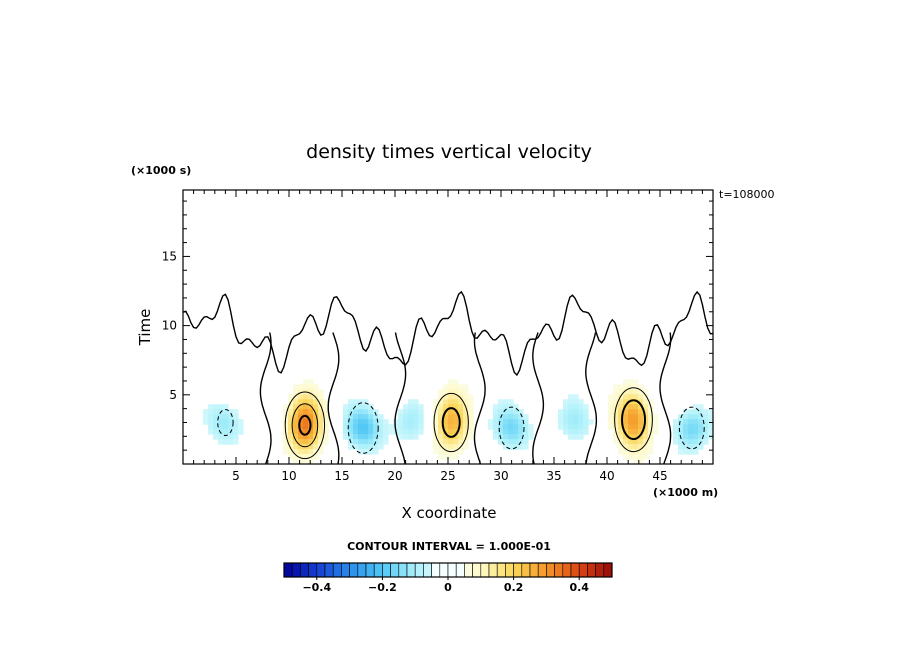 The width and height of the screenshot is (904, 654). Describe the element at coordinates (579, 587) in the screenshot. I see `colorbar-tick-label: 0.4` at that location.